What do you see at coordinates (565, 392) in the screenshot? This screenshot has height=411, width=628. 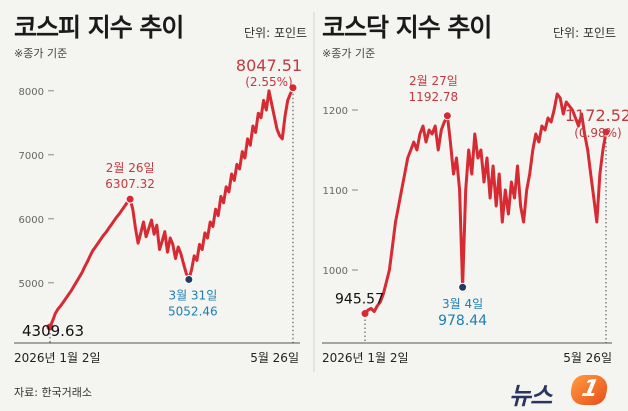 I see `news1-logo: 뉴스 1` at bounding box center [565, 392].